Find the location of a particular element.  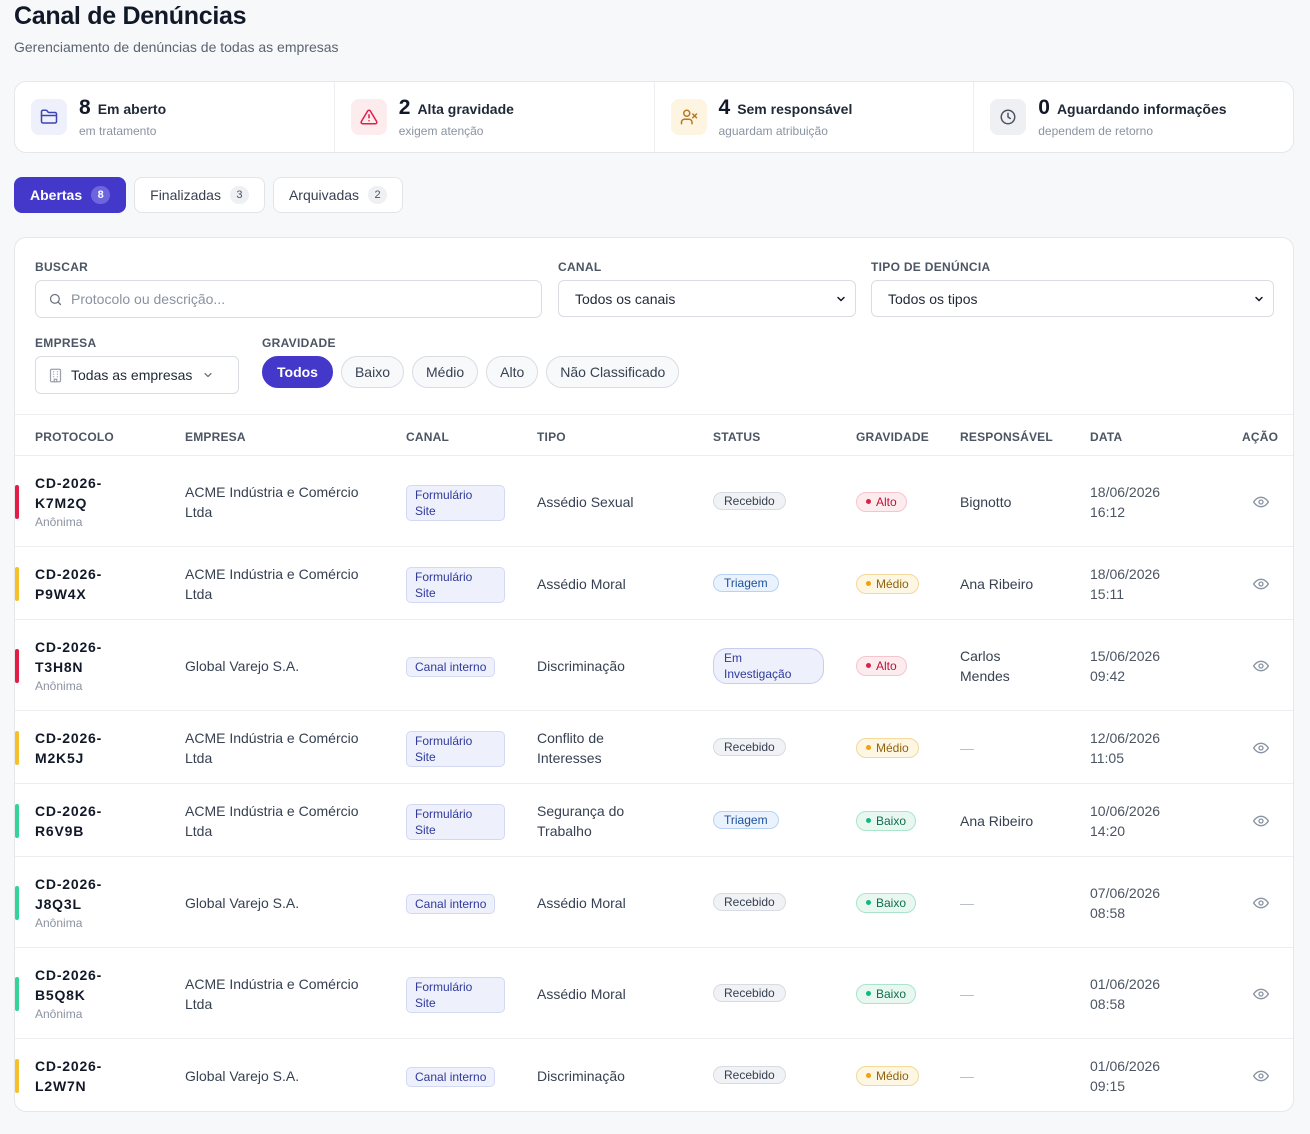

tab-arquivadas: Arquivadas 2 is located at coordinates (338, 195).